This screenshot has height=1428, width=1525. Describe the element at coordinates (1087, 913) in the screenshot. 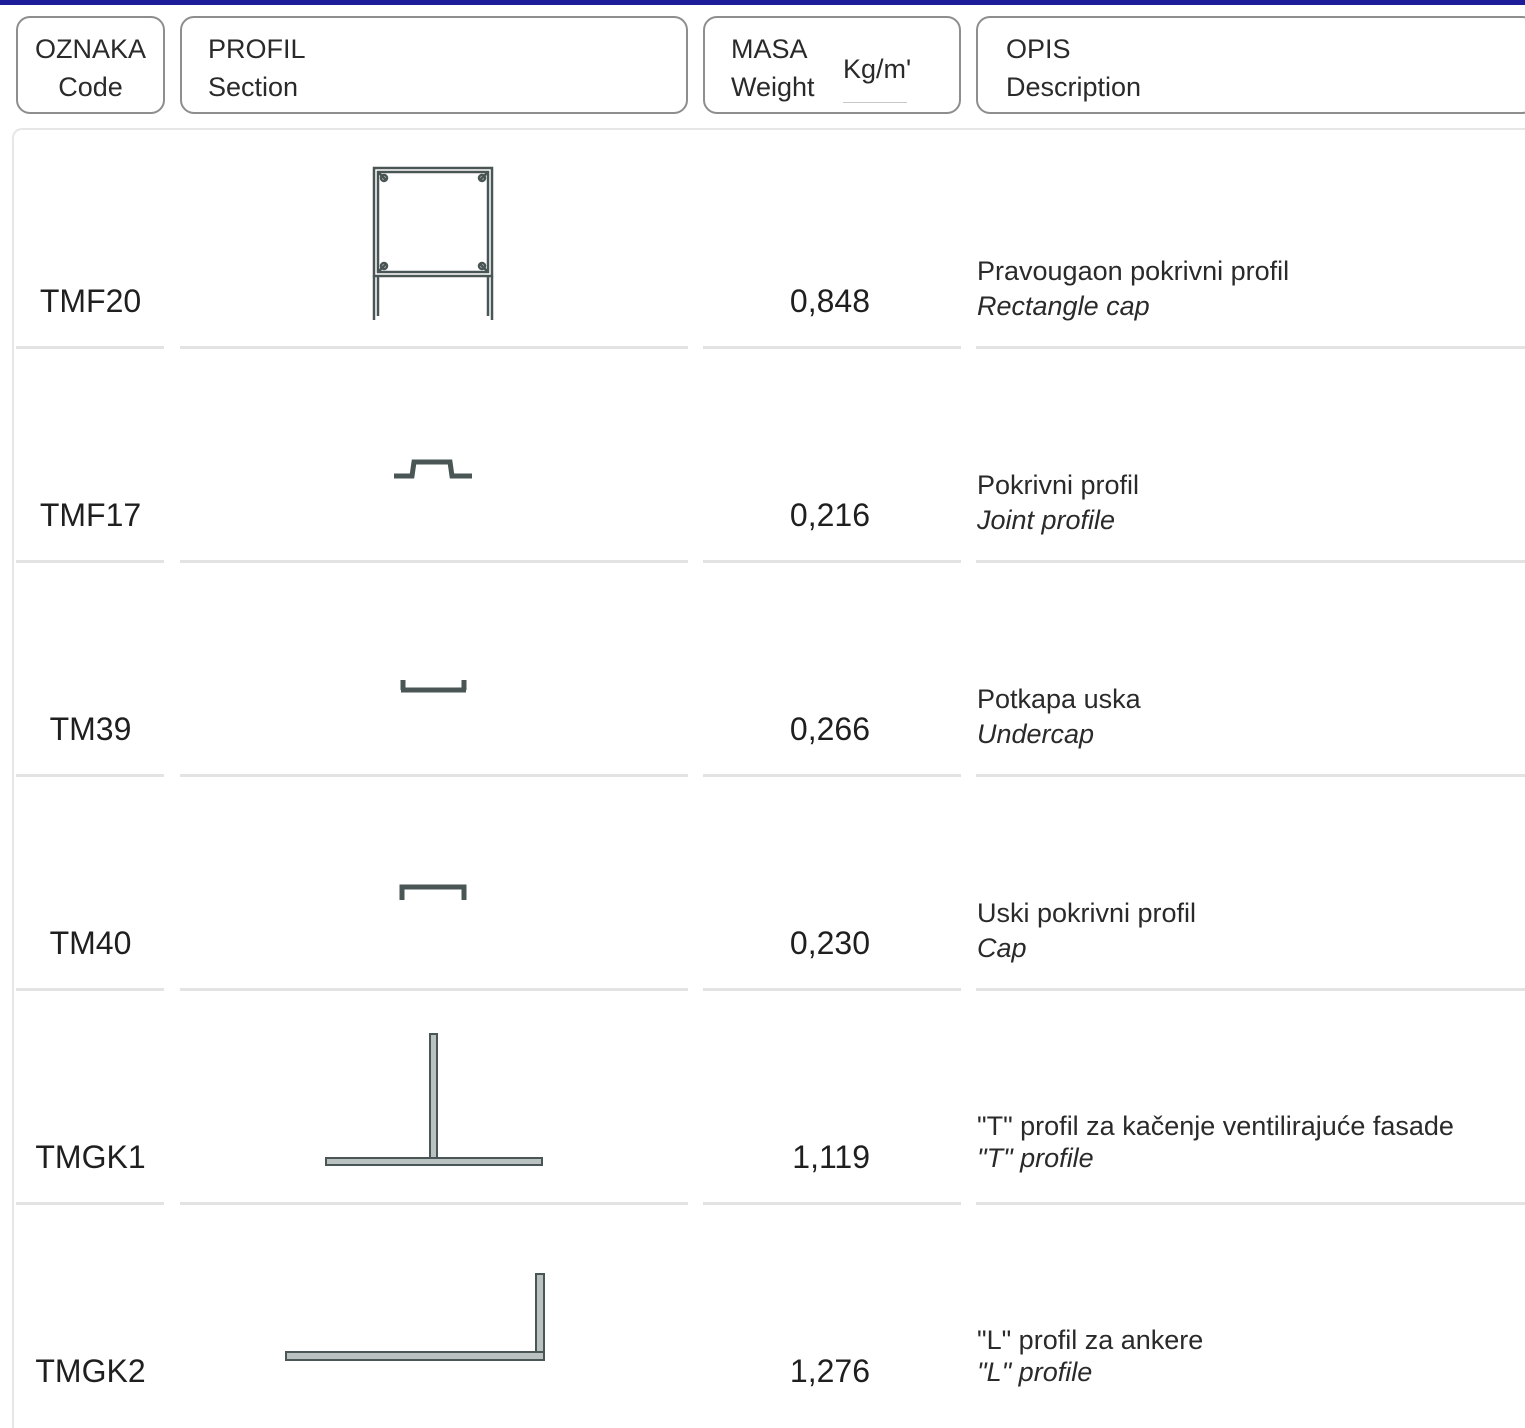

I see `description-local: Uski pokrivni profil` at that location.